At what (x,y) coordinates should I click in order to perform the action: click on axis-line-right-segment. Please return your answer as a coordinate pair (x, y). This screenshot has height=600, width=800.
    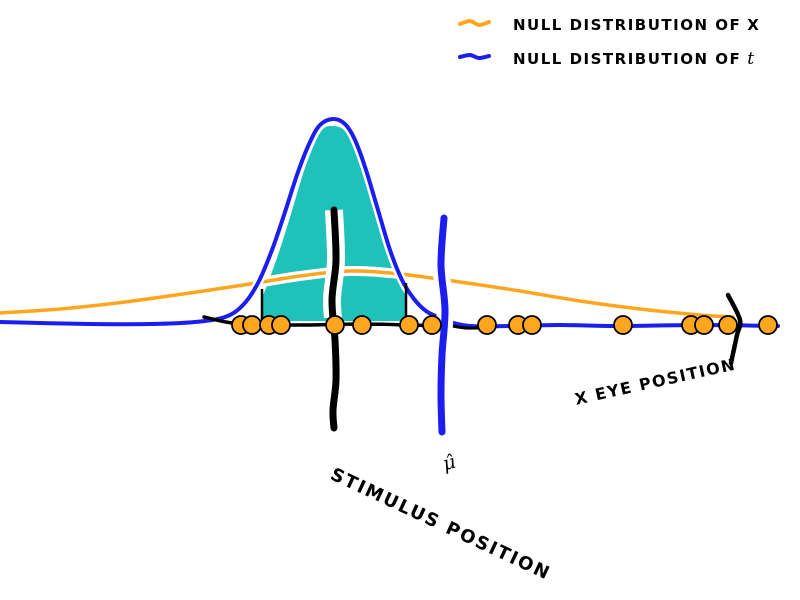
    Looking at the image, I should click on (466, 327).